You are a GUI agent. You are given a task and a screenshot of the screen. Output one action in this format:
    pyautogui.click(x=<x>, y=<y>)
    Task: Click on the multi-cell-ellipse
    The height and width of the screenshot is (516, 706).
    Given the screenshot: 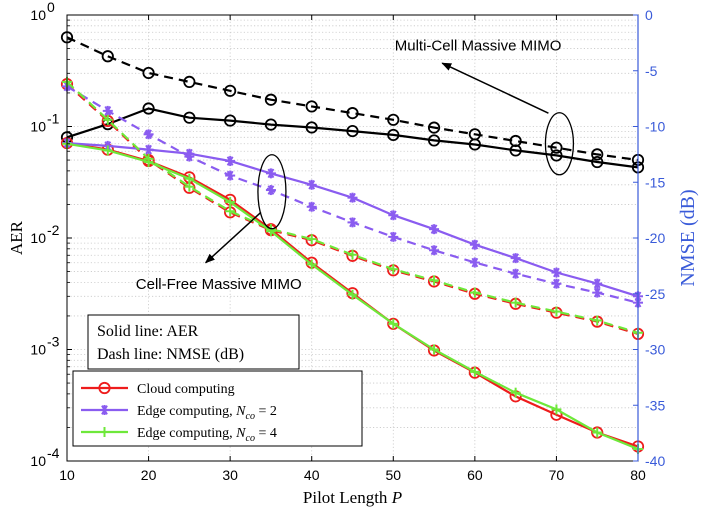 What is the action you would take?
    pyautogui.click(x=559, y=144)
    